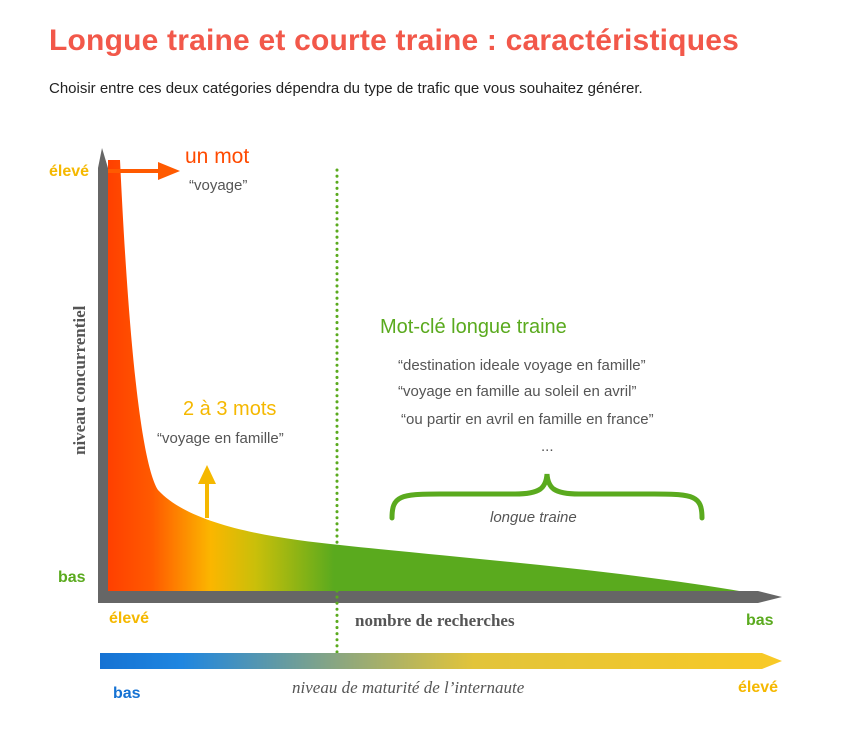 This screenshot has width=862, height=735. What do you see at coordinates (533, 517) in the screenshot?
I see `long-tail-brace-label: longue traine` at bounding box center [533, 517].